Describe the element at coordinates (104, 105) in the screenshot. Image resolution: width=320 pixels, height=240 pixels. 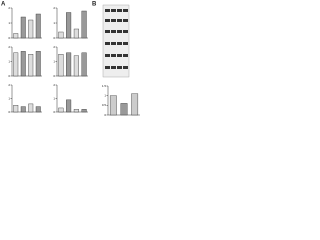
I see `y-tick-label: 0.5` at that location.